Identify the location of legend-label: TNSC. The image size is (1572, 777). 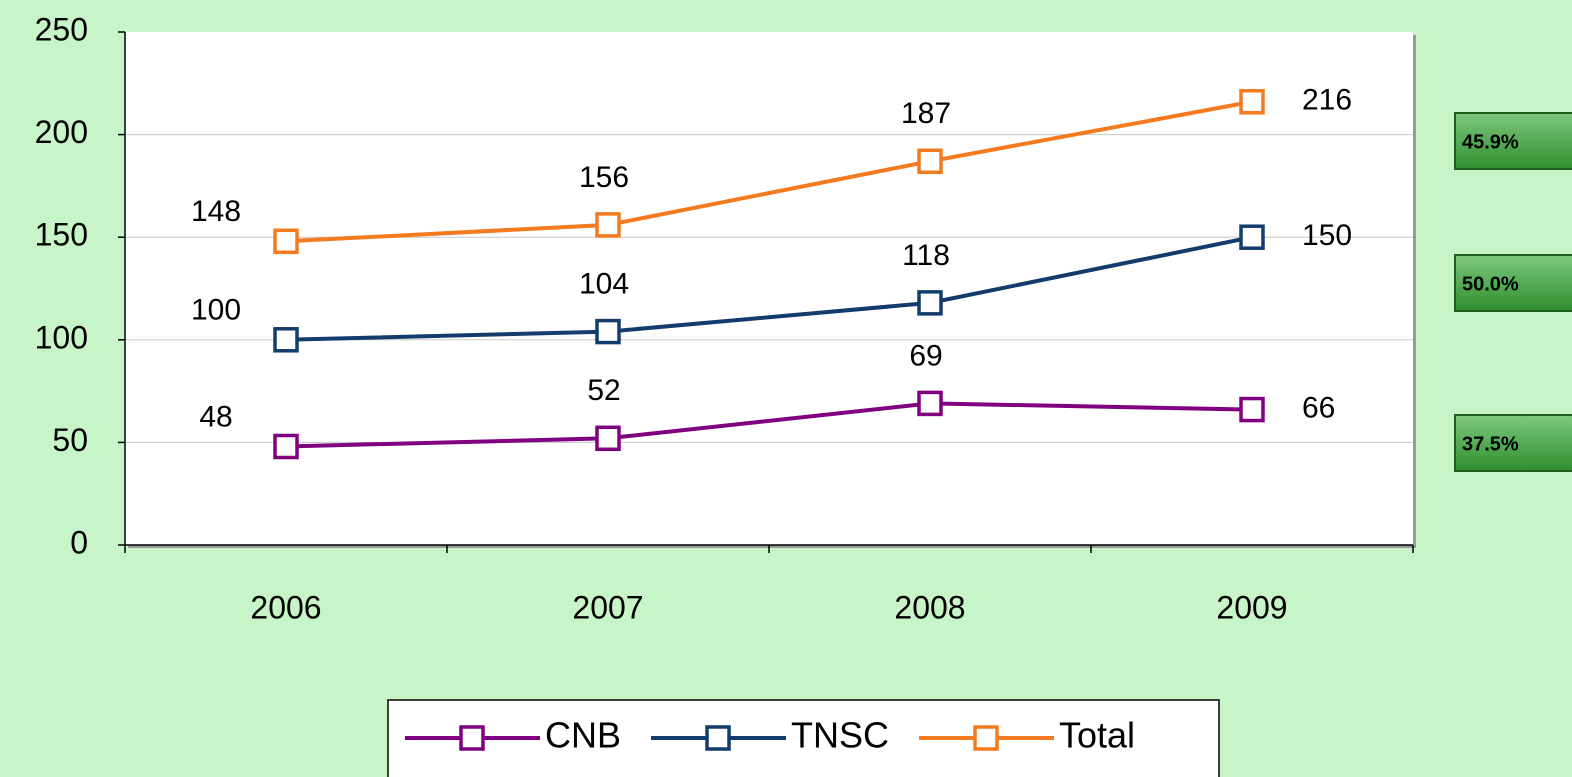
(840, 735).